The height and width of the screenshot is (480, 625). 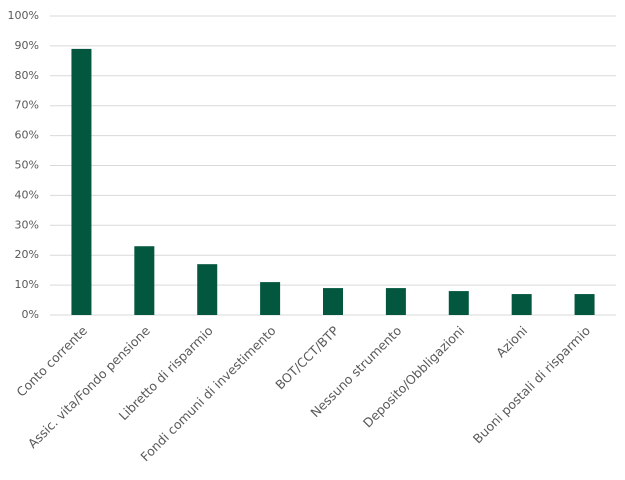 What do you see at coordinates (207, 393) in the screenshot?
I see `x-tick-label: Fondi comuni di investimento` at bounding box center [207, 393].